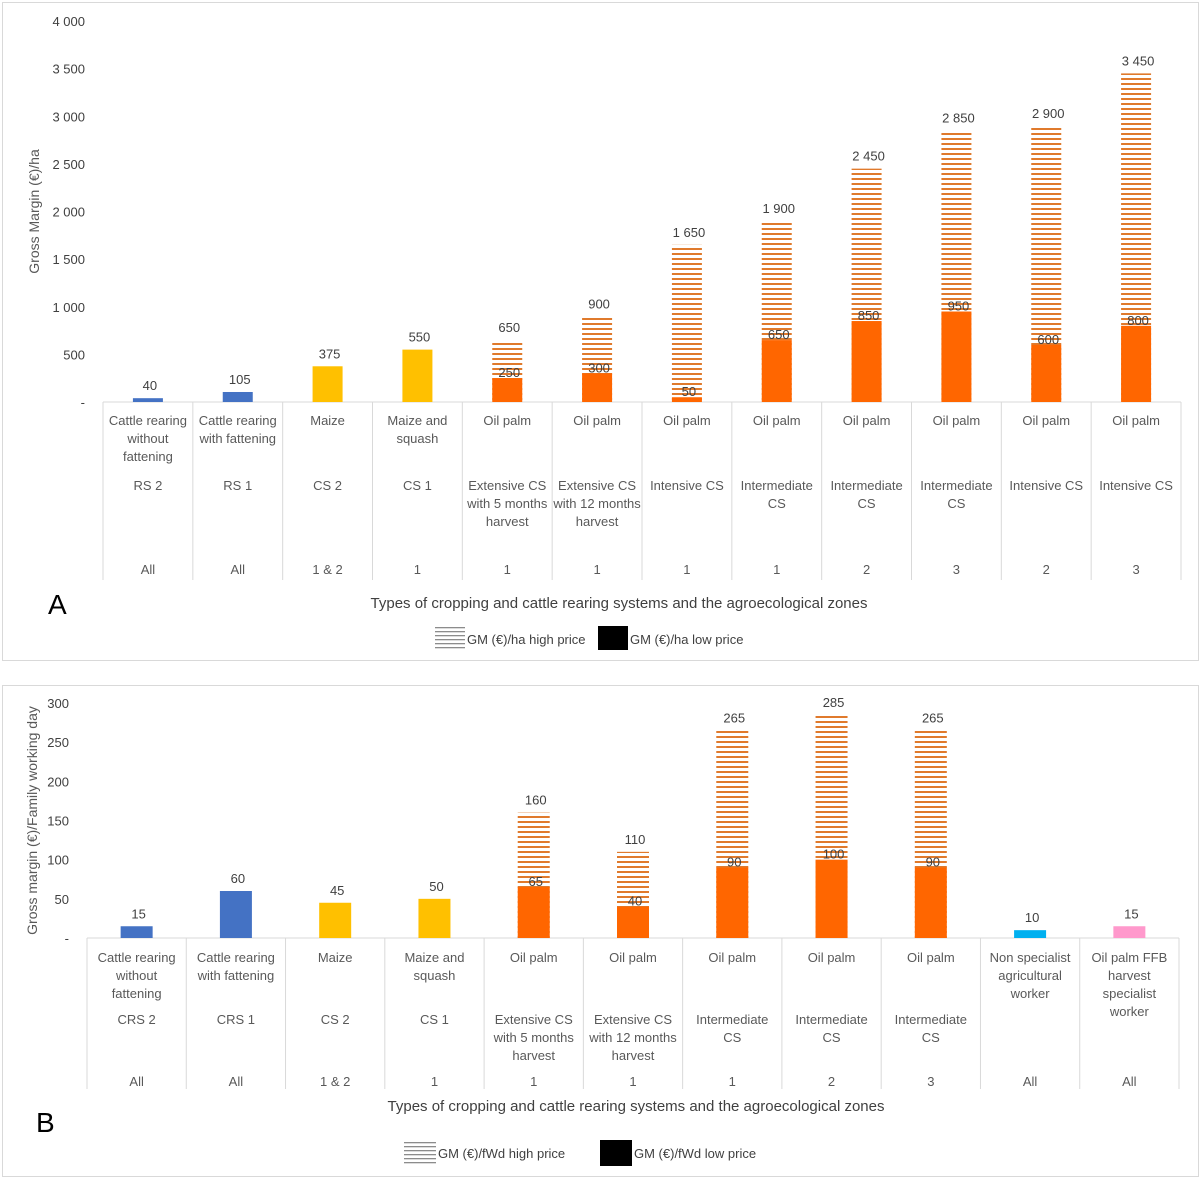 The image size is (1200, 1178). Describe the element at coordinates (632, 1037) in the screenshot. I see `category-system-label: with 12 months` at that location.